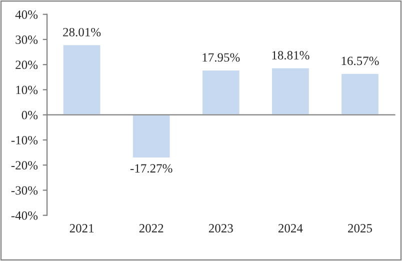  I want to click on x-tick-label: 2024, so click(290, 228).